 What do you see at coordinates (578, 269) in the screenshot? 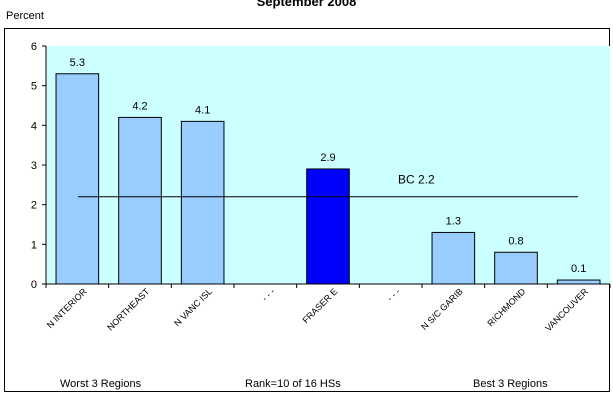
I see `data-label: 0.1` at bounding box center [578, 269].